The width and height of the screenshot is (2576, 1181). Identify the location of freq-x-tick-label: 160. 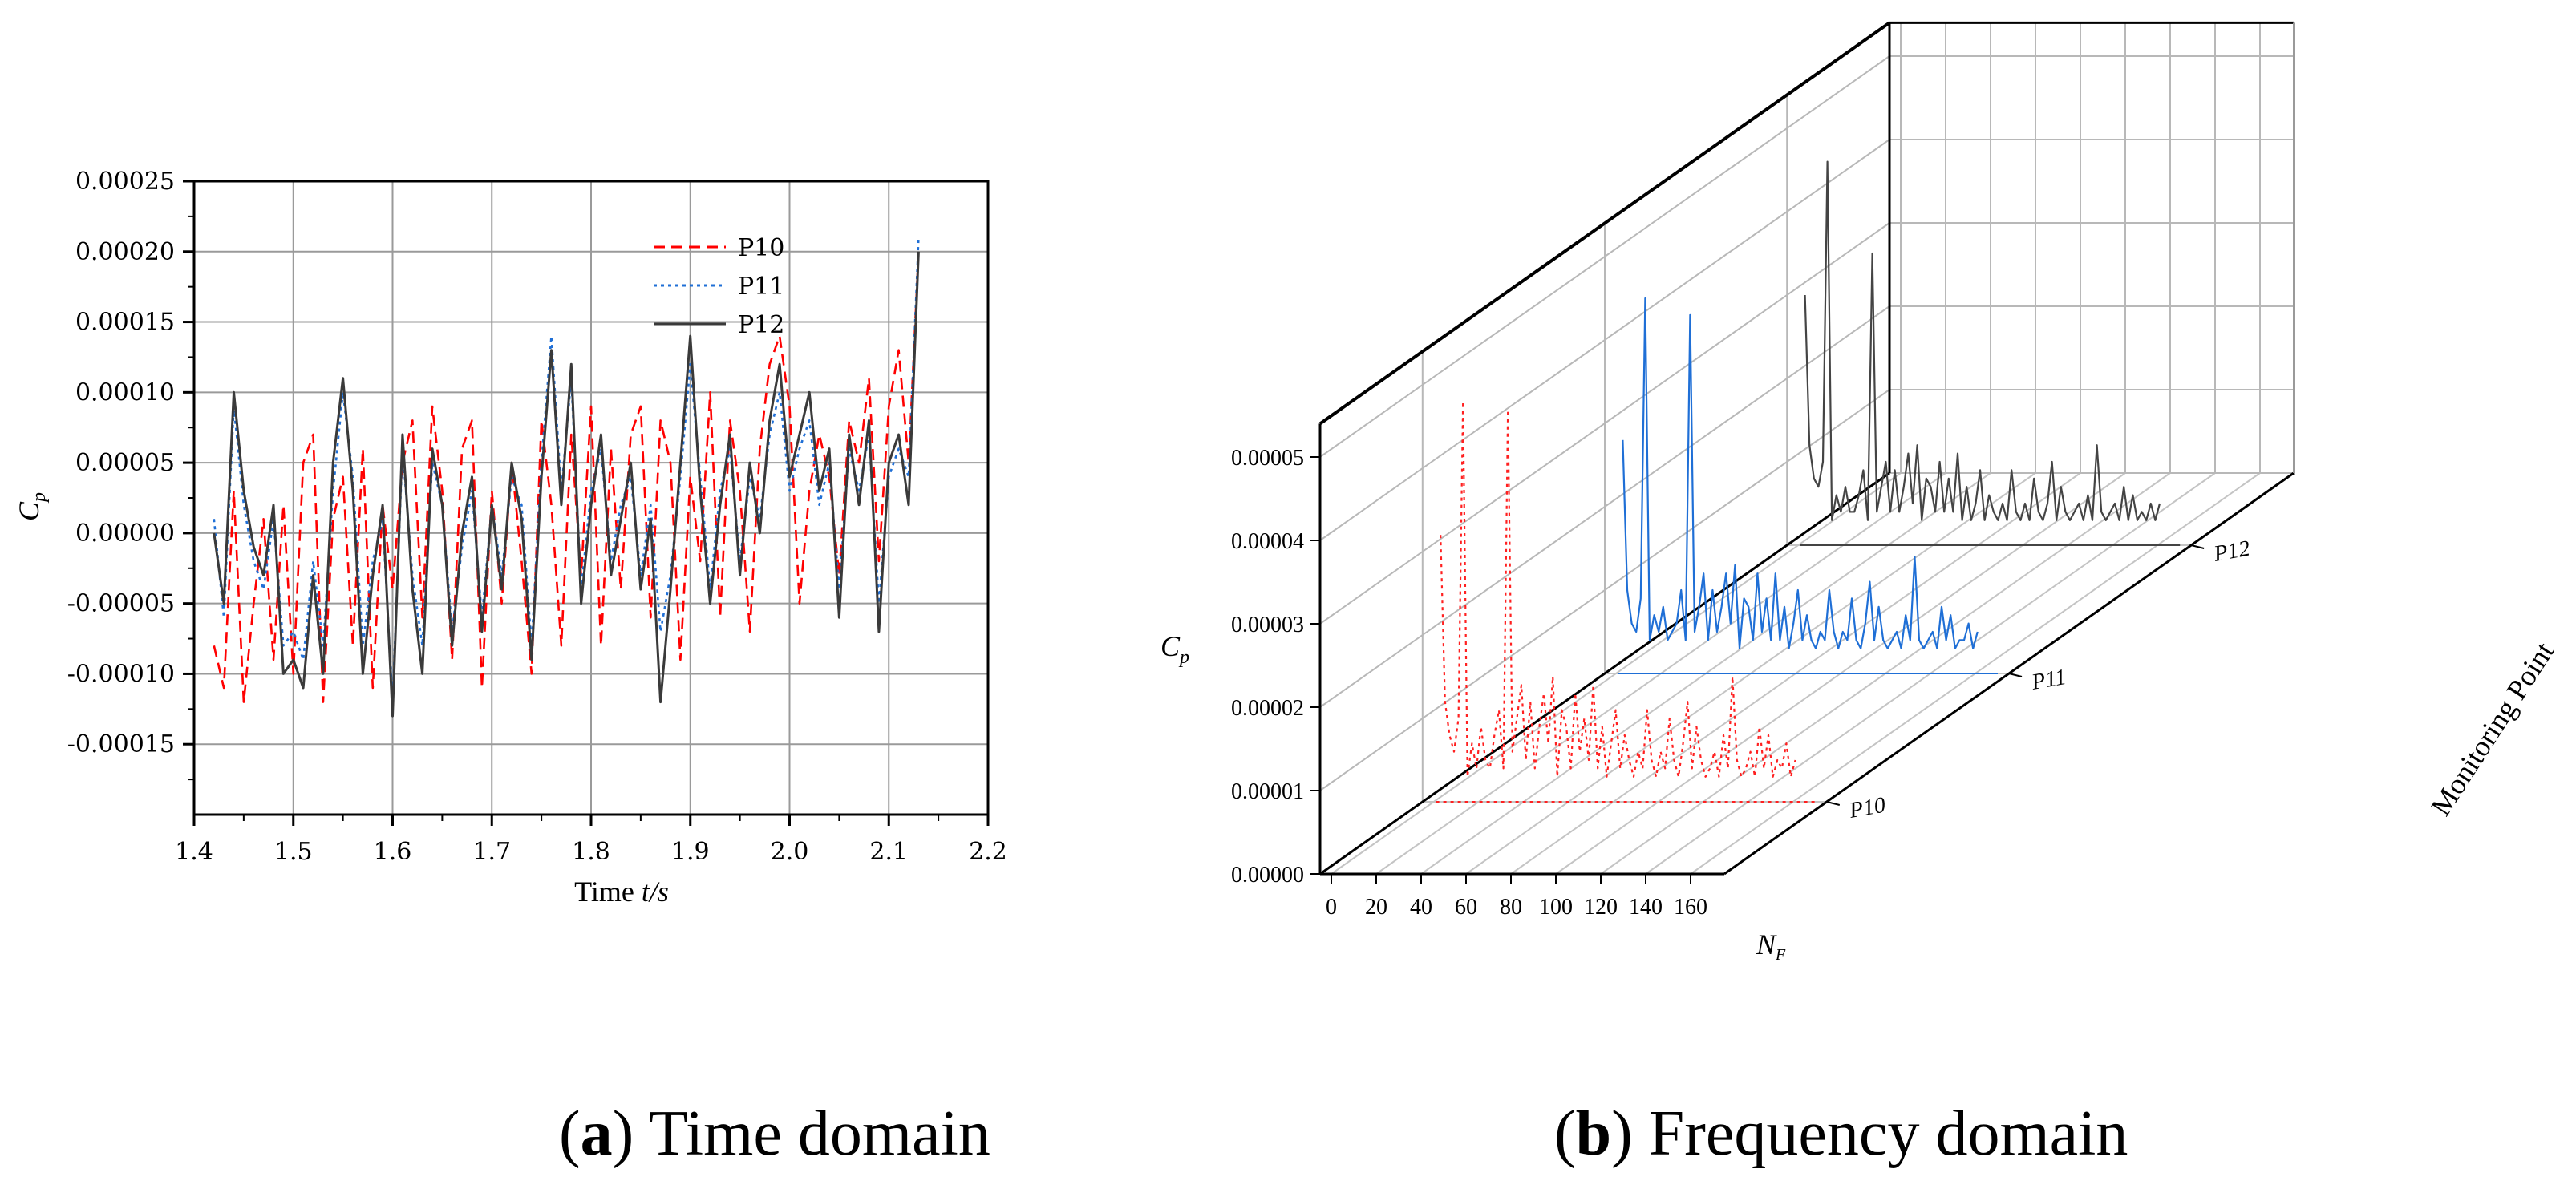
(1690, 907).